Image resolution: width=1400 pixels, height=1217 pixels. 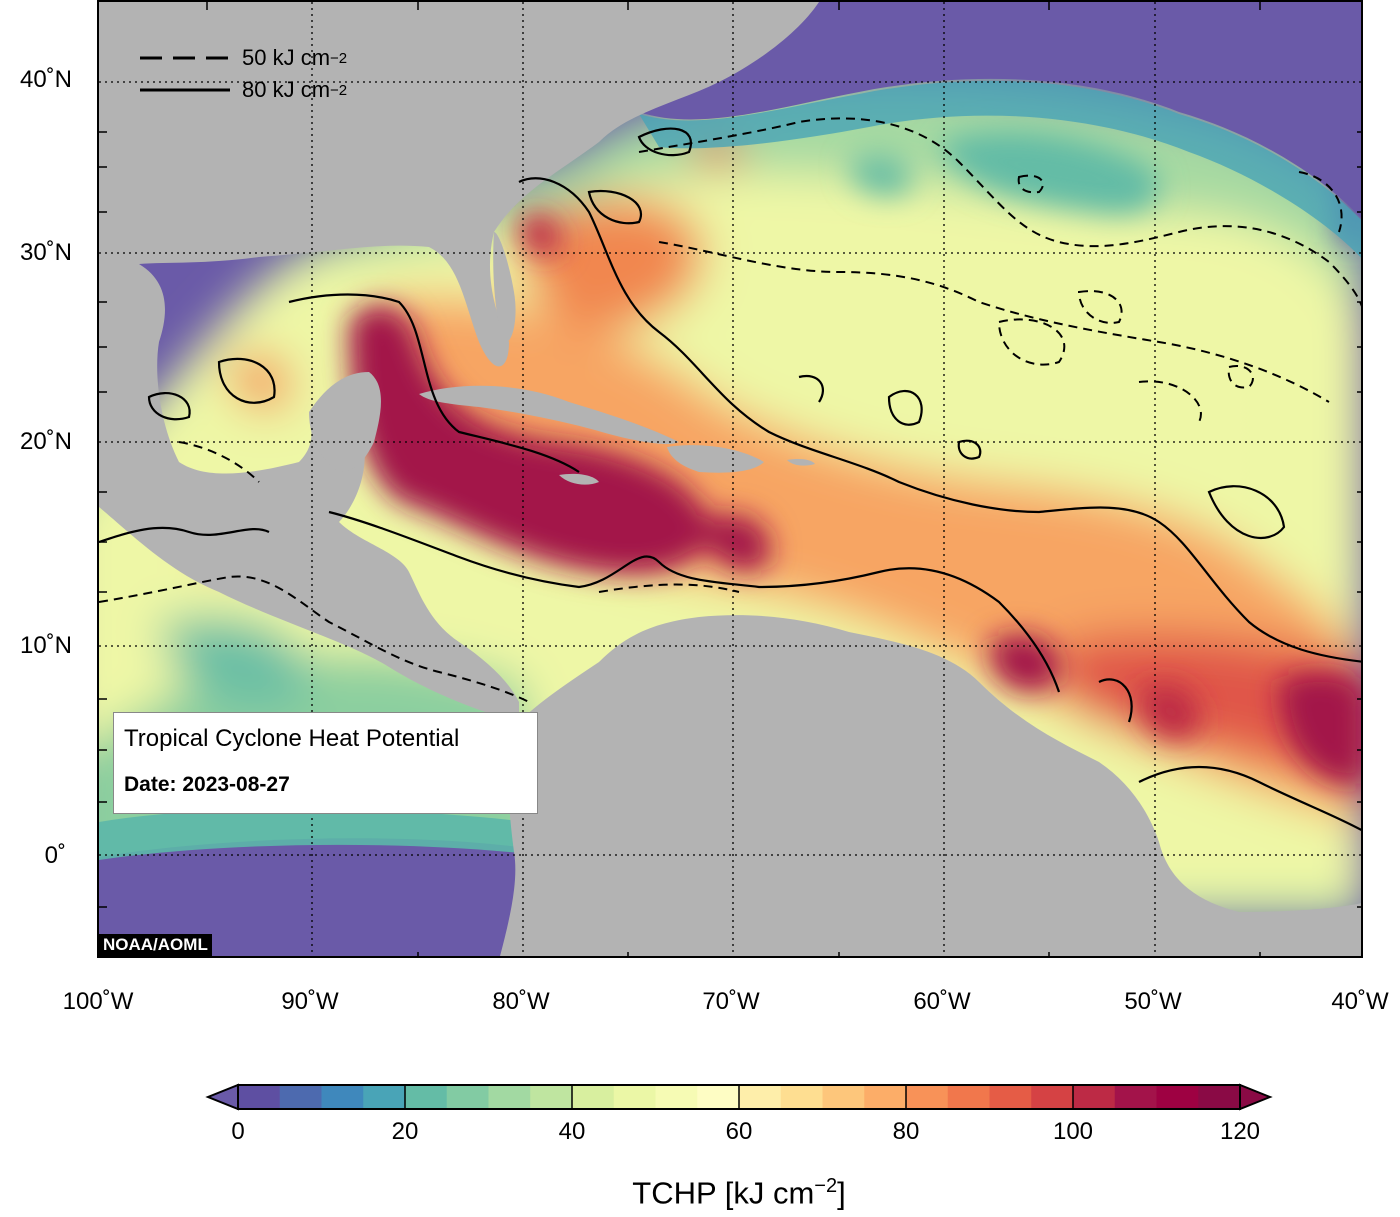 I want to click on yucatan, so click(x=345, y=422).